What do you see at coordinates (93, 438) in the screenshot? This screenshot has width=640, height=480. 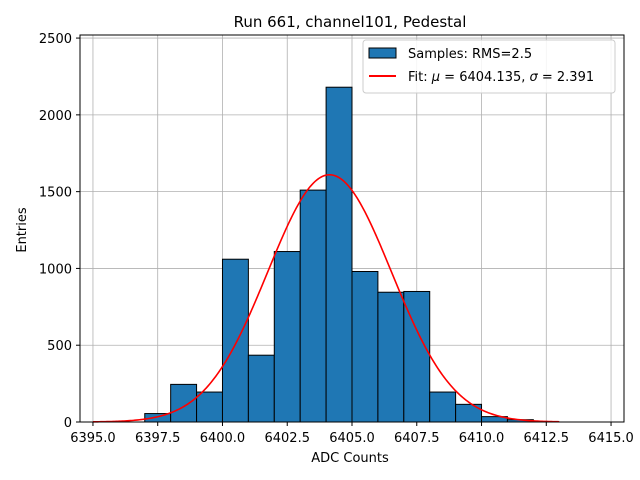 I see `x-tick-label-0: 6395.0` at bounding box center [93, 438].